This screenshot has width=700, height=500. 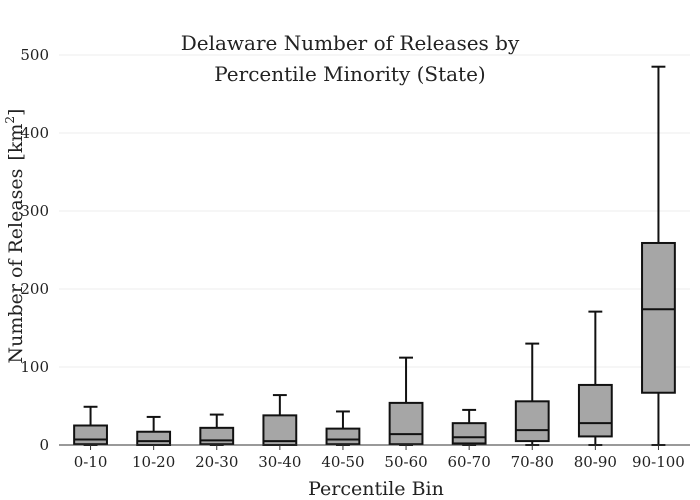 What do you see at coordinates (405, 462) in the screenshot?
I see `x-tick-label: 50-60` at bounding box center [405, 462].